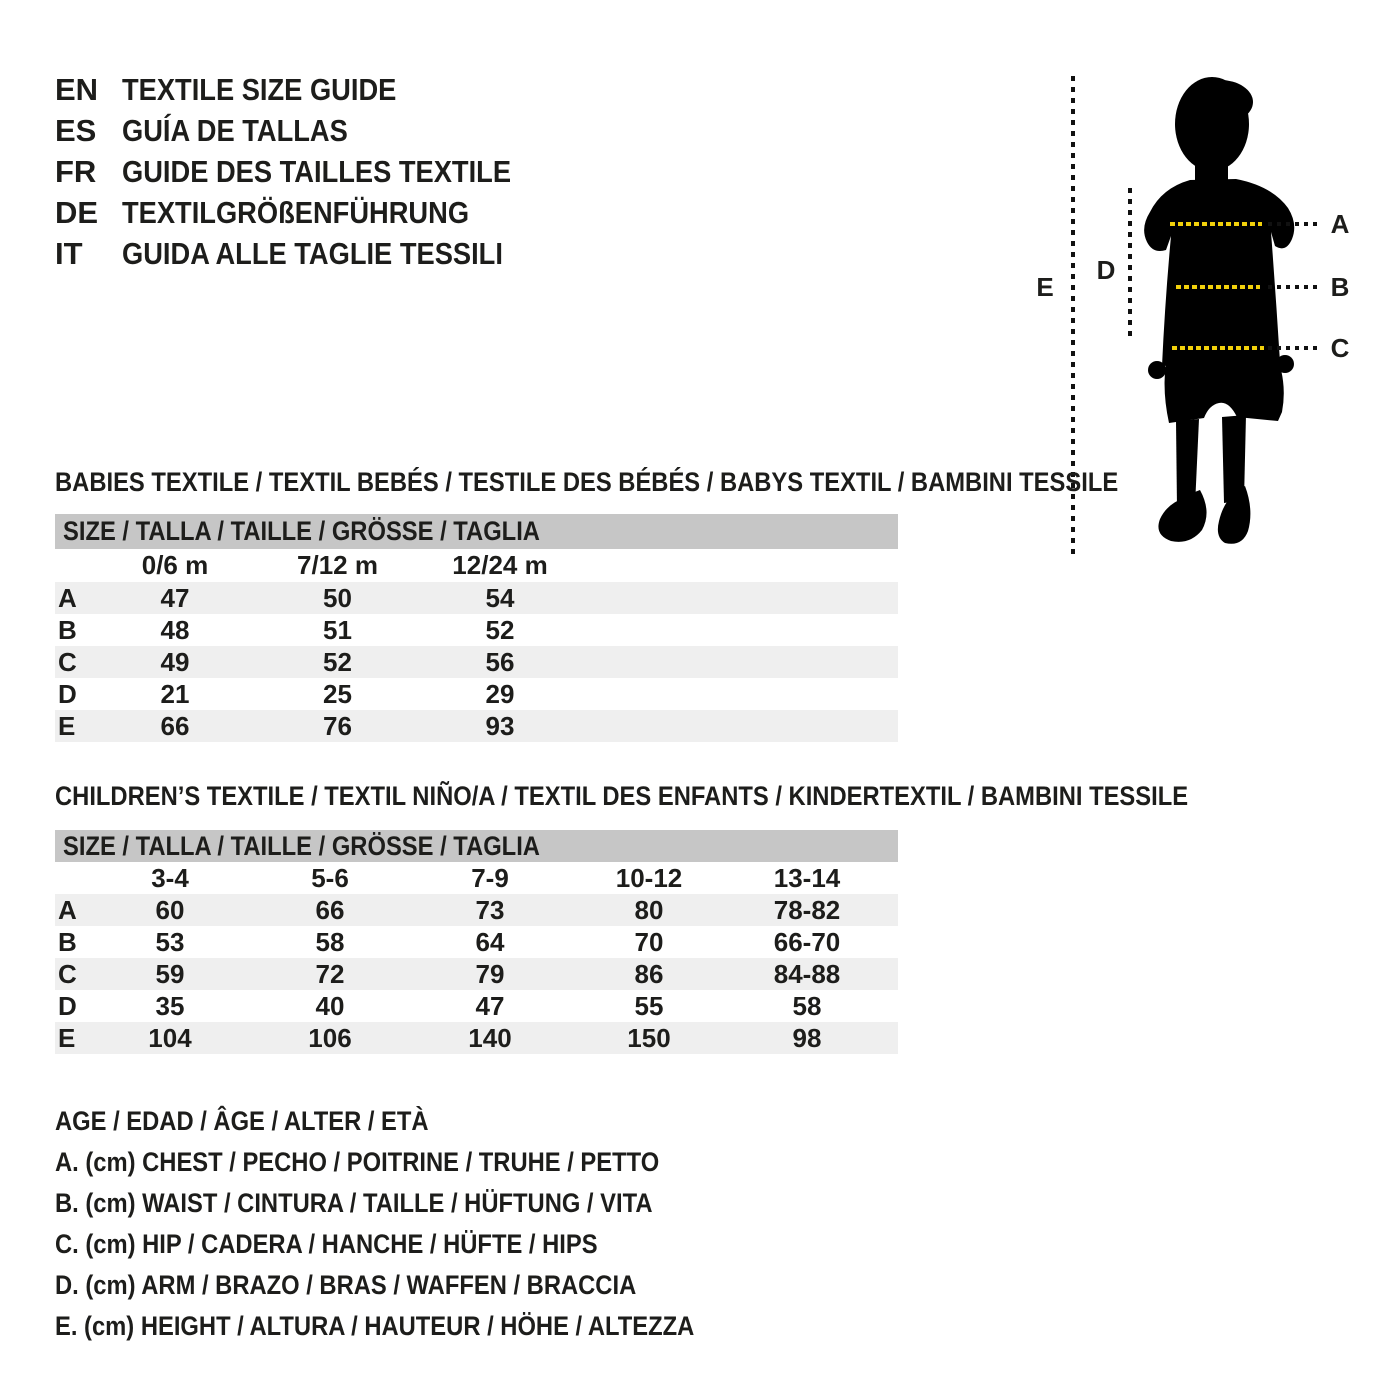  I want to click on babies-column-headers: 0/6 m 7/12 m 12/24 m, so click(476, 565).